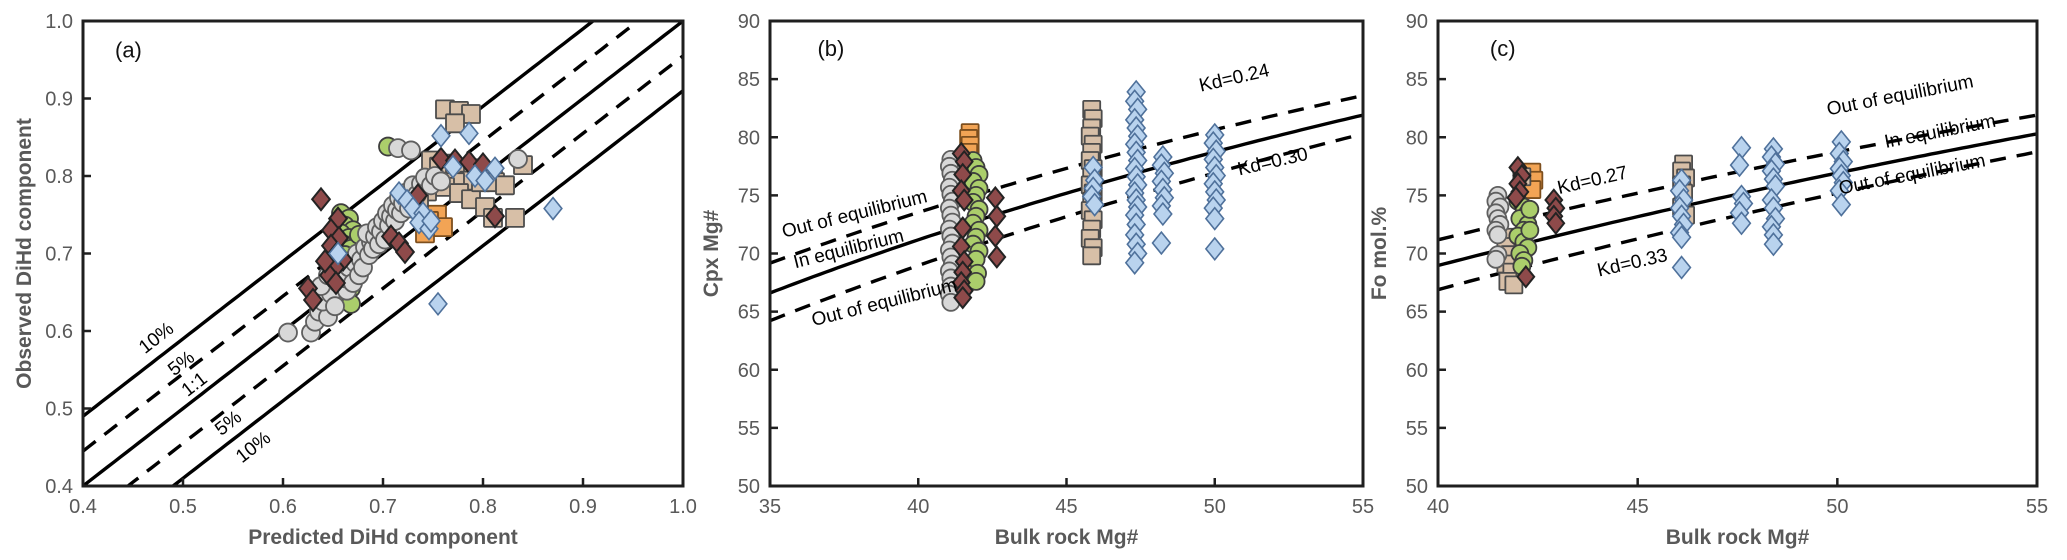  I want to click on x-axis-title: Predicted DiHd component, so click(383, 537).